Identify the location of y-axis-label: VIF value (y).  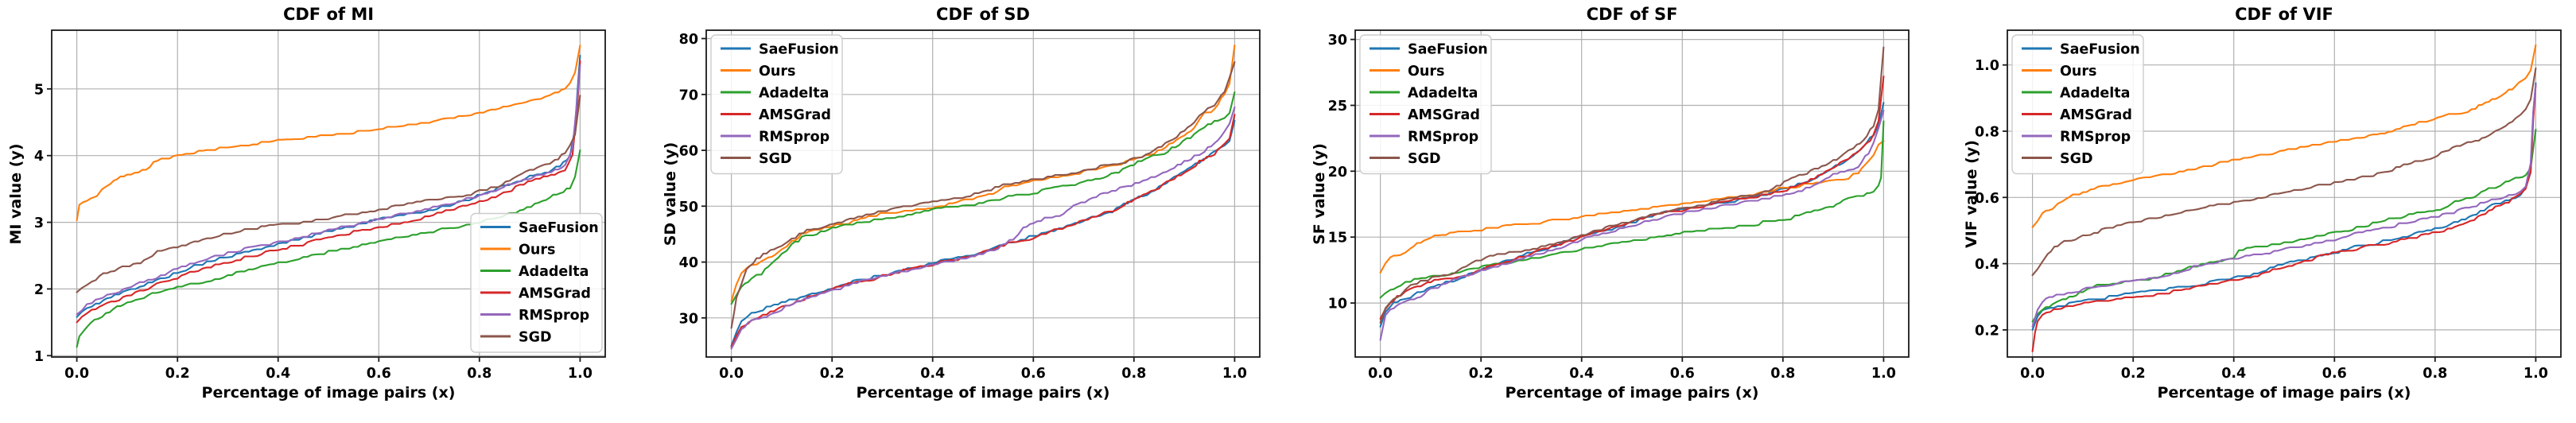
(1971, 193).